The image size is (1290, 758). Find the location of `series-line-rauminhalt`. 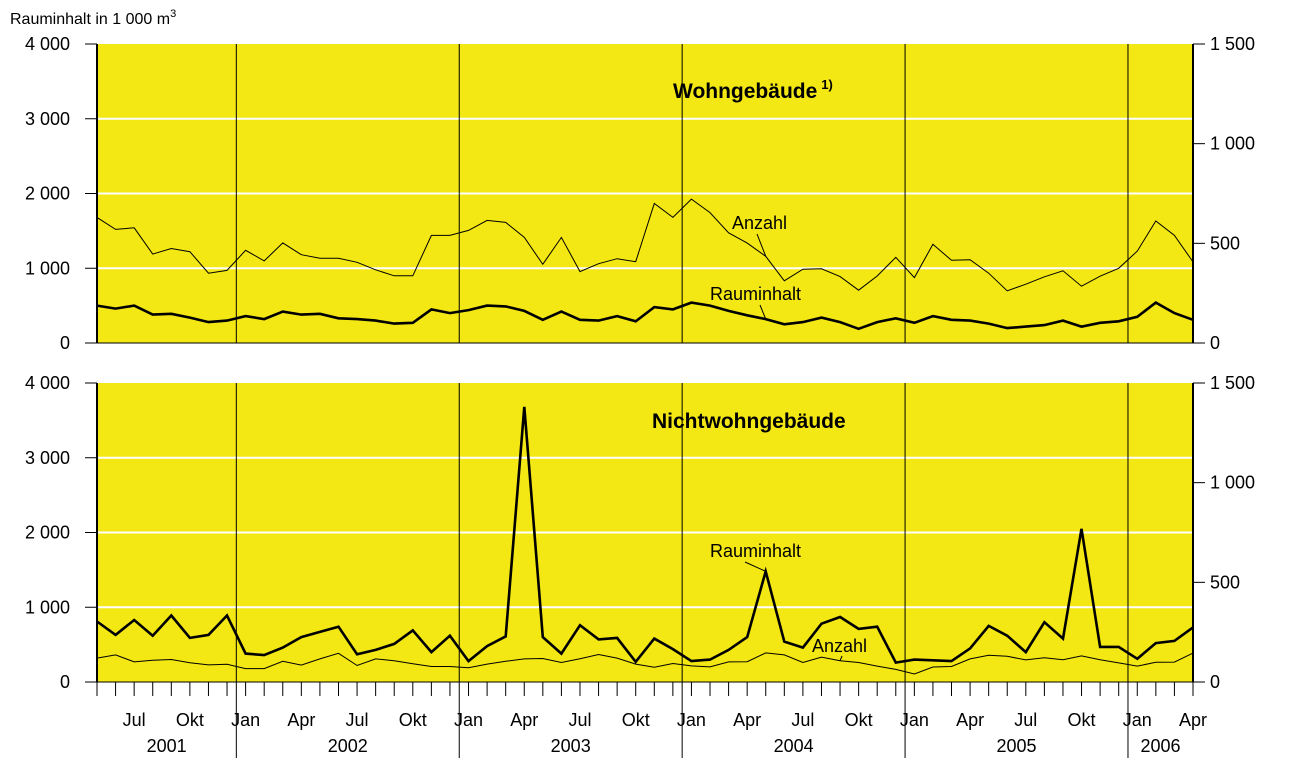

series-line-rauminhalt is located at coordinates (645, 316).